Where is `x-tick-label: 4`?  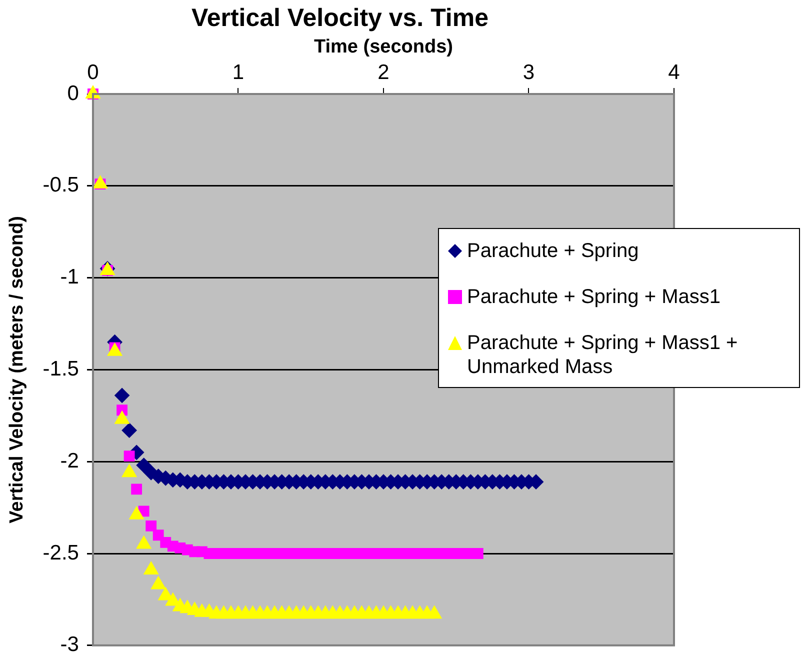 x-tick-label: 4 is located at coordinates (674, 72).